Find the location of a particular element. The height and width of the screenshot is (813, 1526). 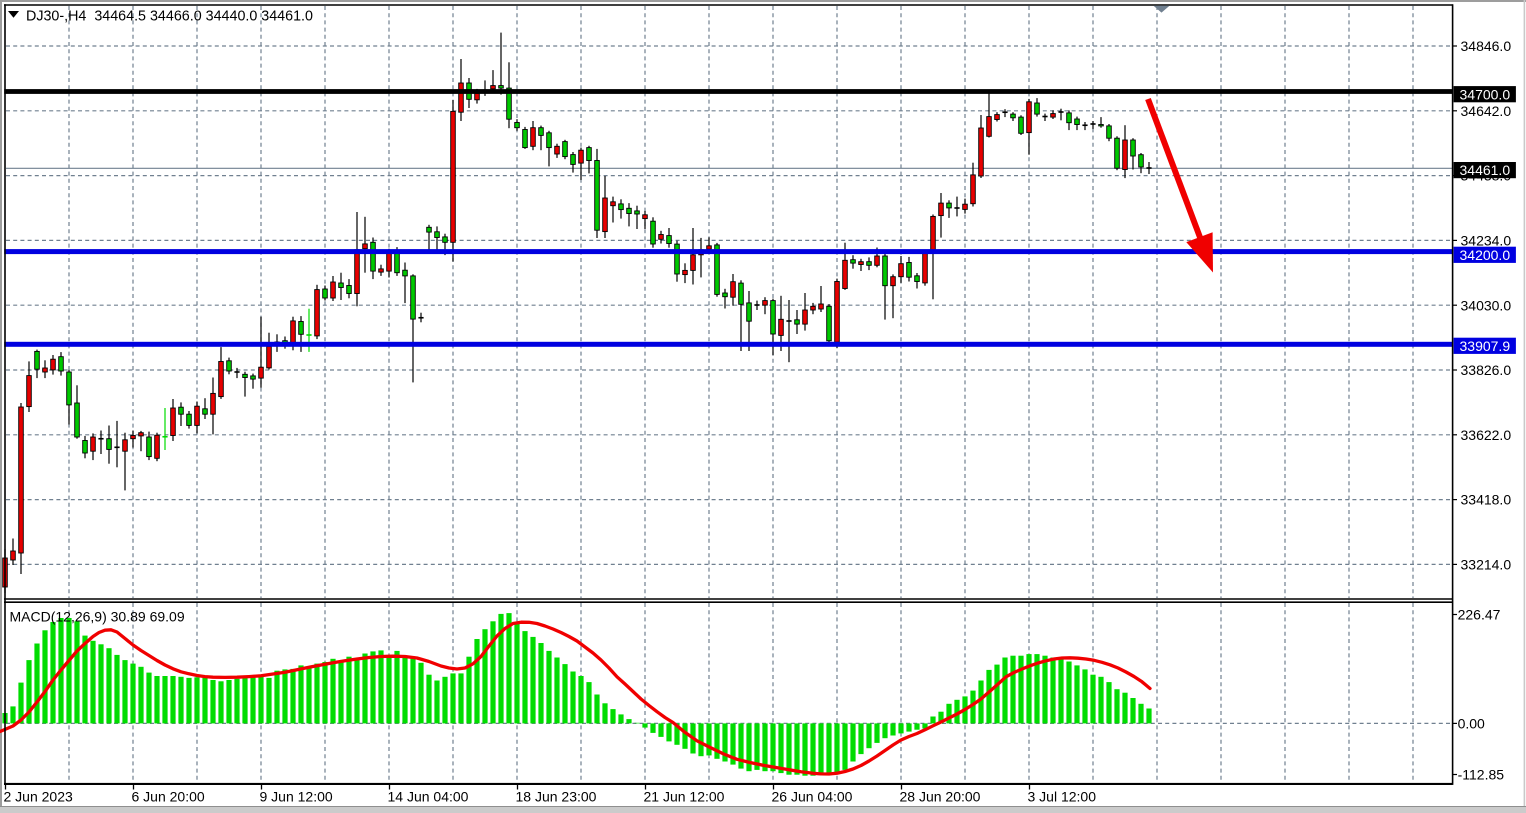

svg-text: 226.47 is located at coordinates (1479, 615).